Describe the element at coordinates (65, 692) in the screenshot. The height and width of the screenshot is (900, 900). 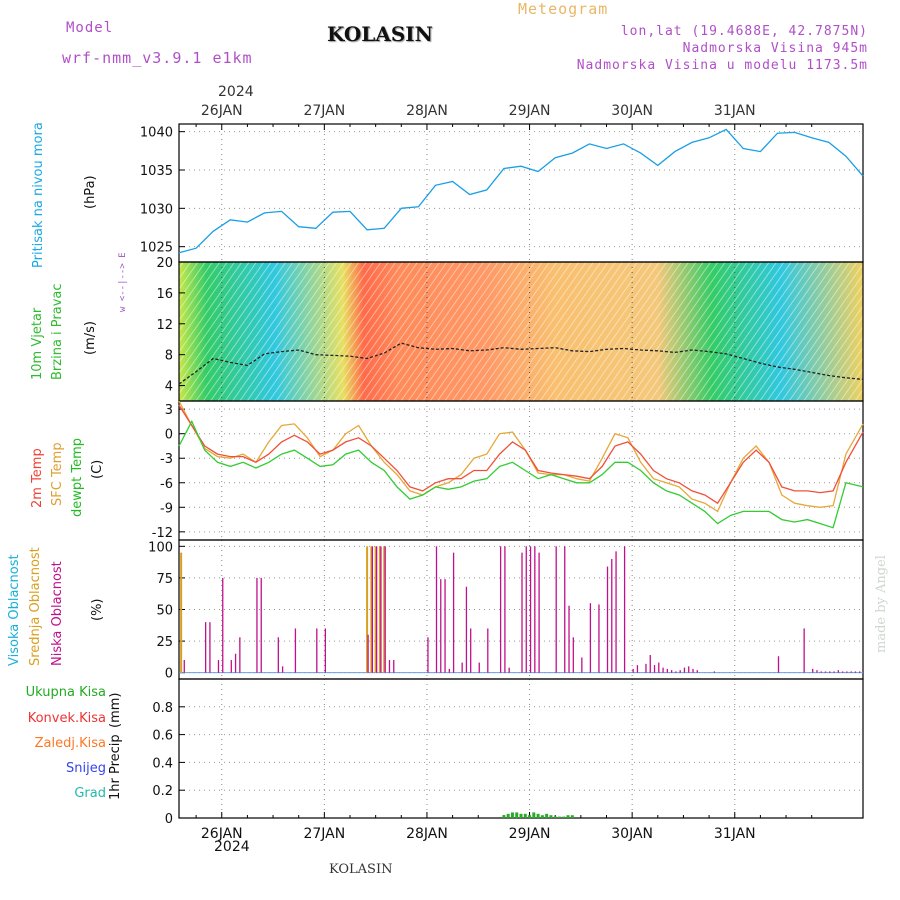
I see `legend-total-rain: Ukupna Kisa` at that location.